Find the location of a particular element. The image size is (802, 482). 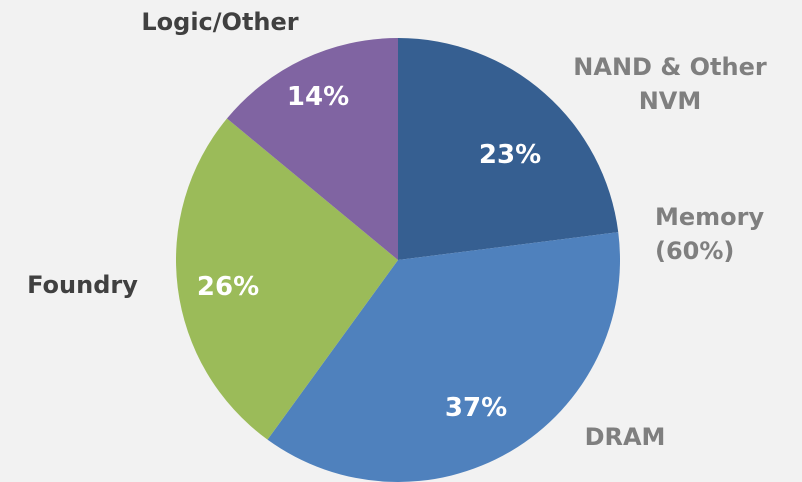

category-label: NAND & Other NVM is located at coordinates (670, 84).